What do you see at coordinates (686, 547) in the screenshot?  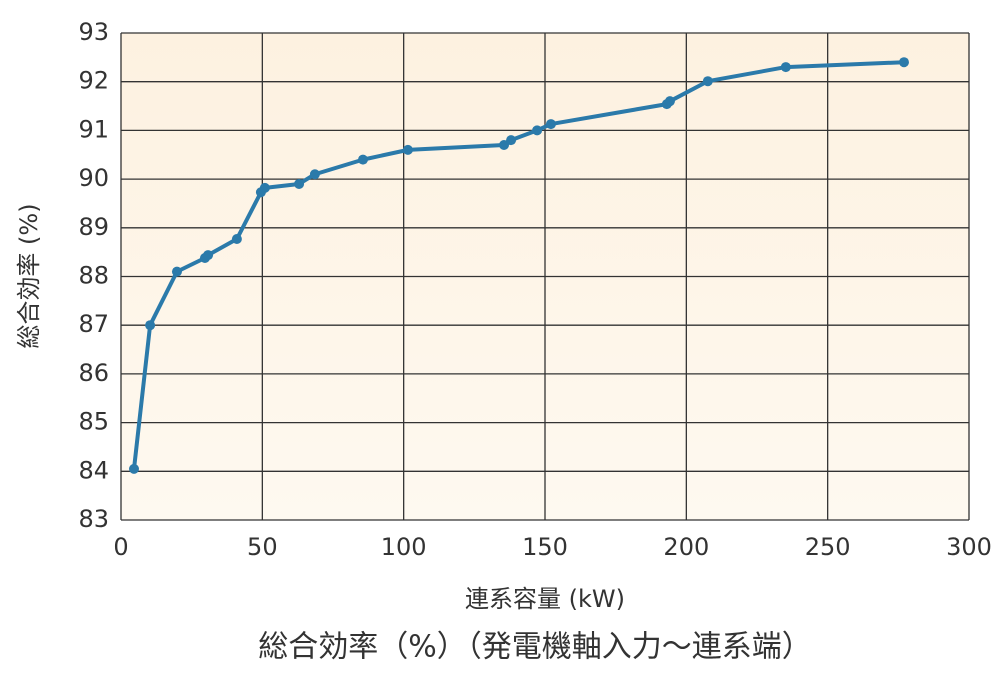 I see `x-tick-label: 200` at bounding box center [686, 547].